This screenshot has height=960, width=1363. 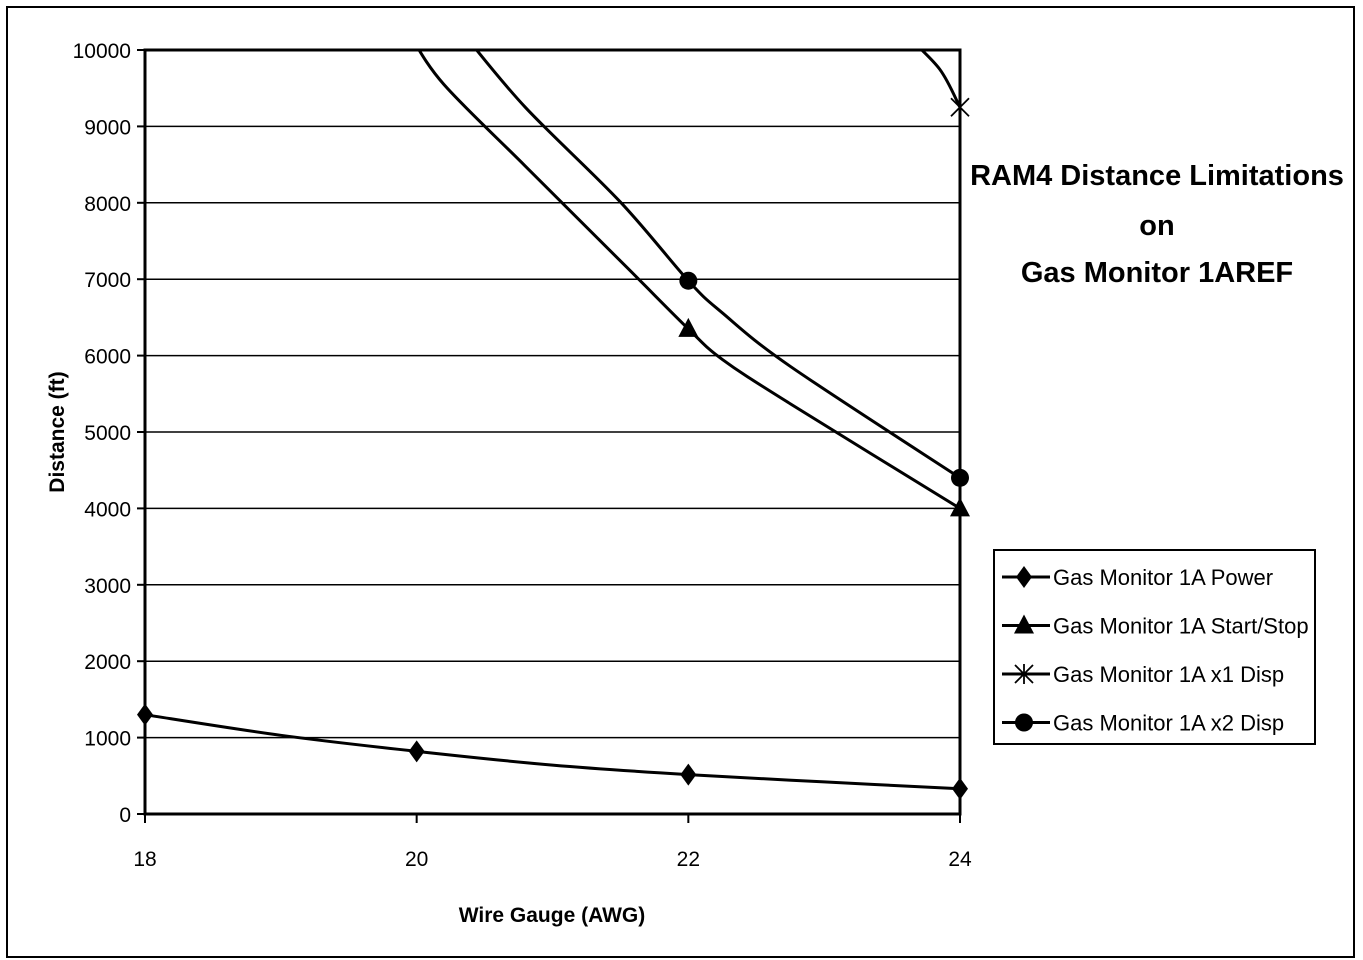 What do you see at coordinates (107, 433) in the screenshot?
I see `y-tick-label: 5000` at bounding box center [107, 433].